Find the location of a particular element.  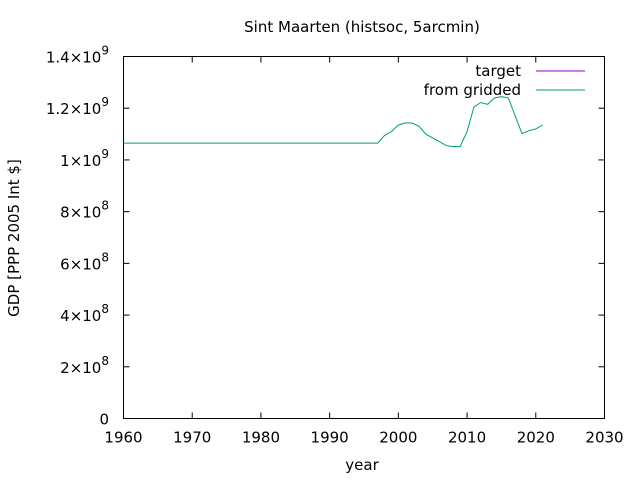

y-tick-label: 0 is located at coordinates (104, 420).